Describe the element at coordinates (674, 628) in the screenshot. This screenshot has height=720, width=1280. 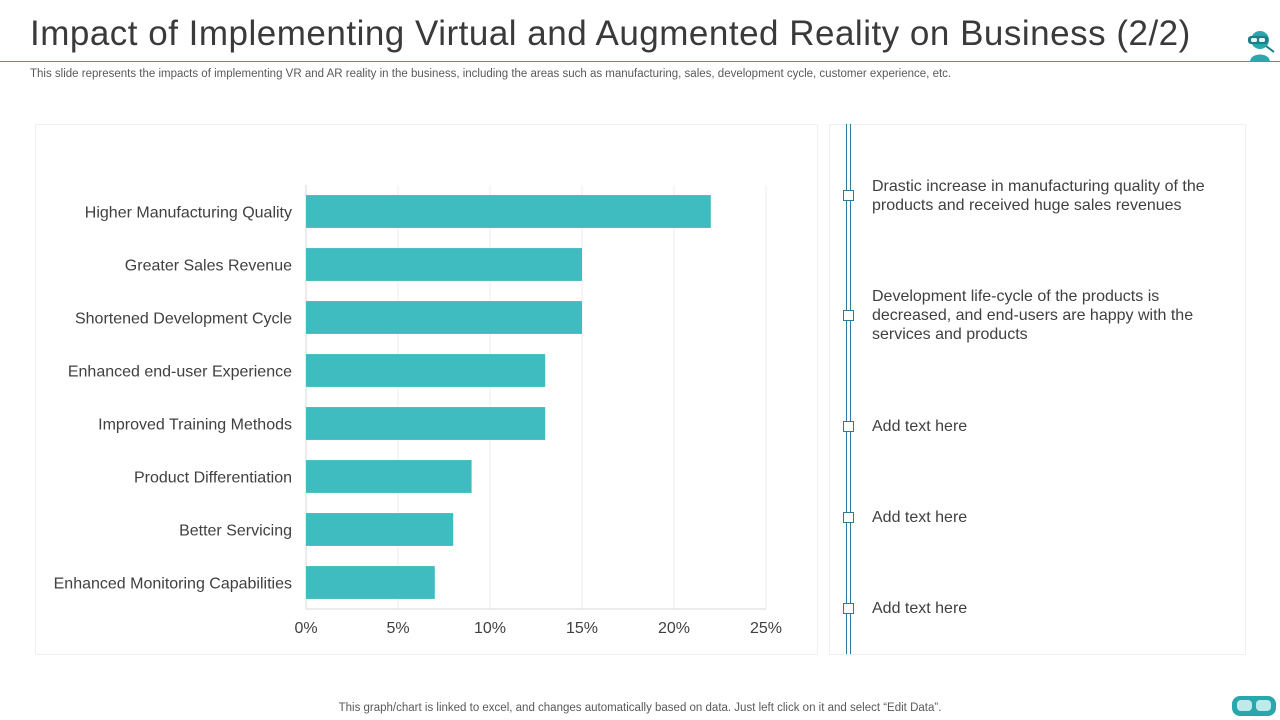
I see `x-tick-label: 20%` at that location.